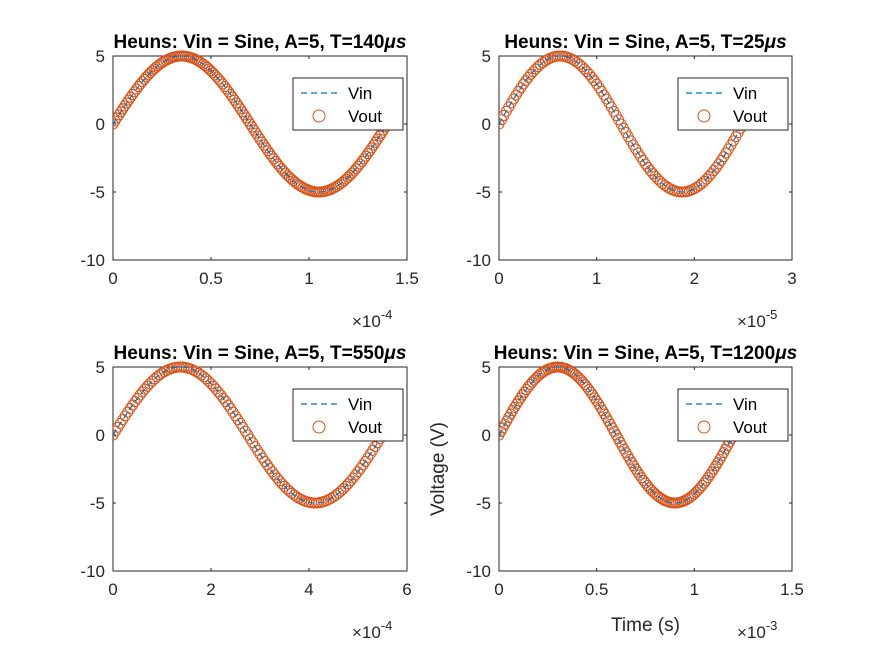  What do you see at coordinates (694, 589) in the screenshot?
I see `x-tick-label: 1` at bounding box center [694, 589].